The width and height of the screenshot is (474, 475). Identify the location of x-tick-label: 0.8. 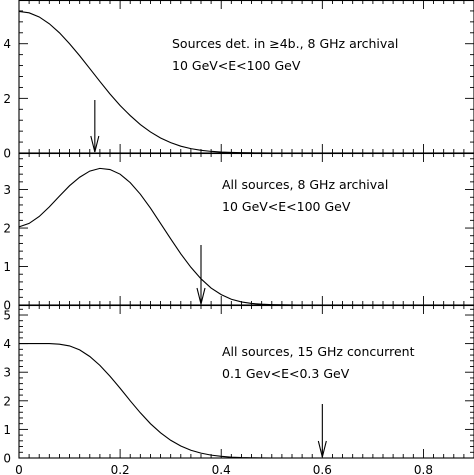
(423, 469).